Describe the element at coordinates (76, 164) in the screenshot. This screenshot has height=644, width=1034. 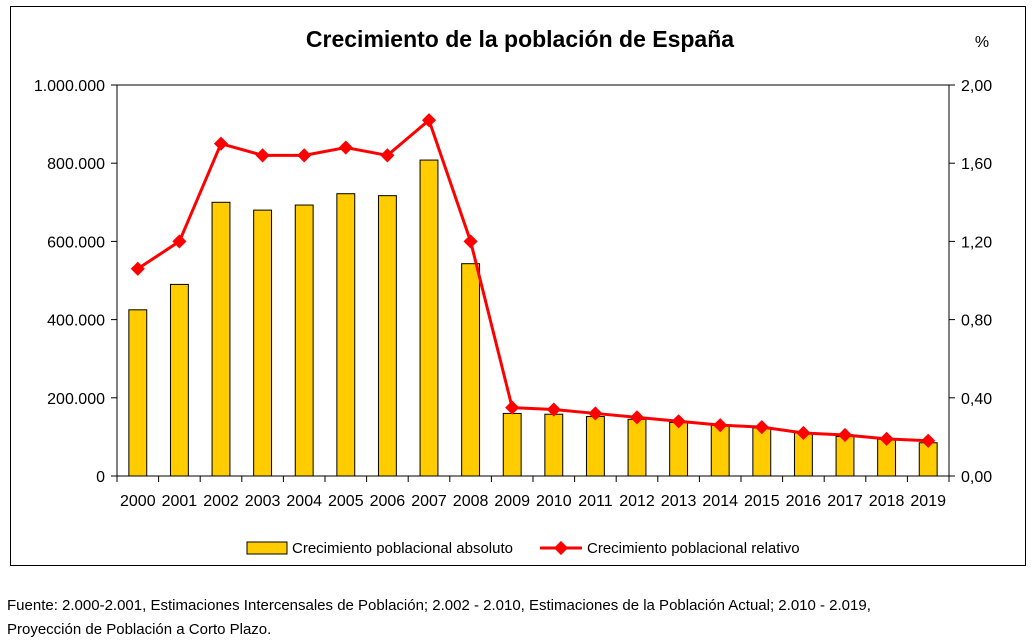
I see `left-tick-label: 800.000` at that location.